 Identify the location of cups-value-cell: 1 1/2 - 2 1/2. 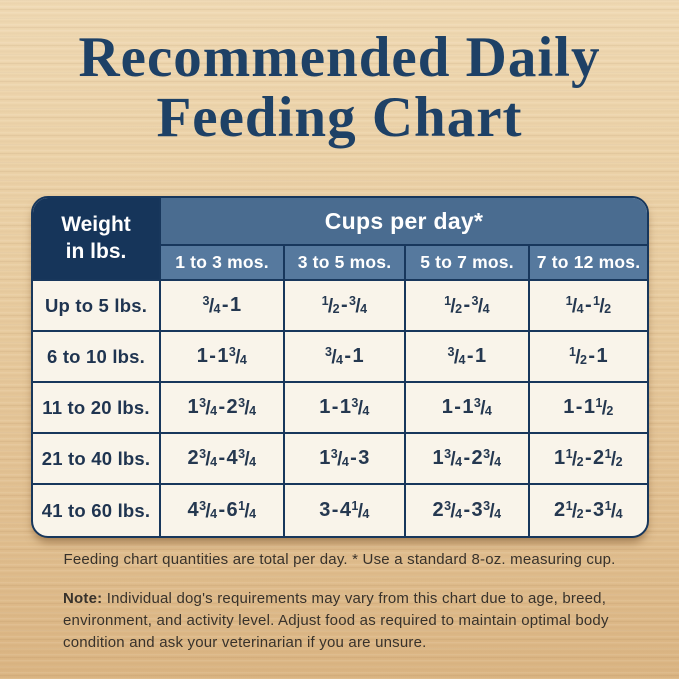
(588, 459).